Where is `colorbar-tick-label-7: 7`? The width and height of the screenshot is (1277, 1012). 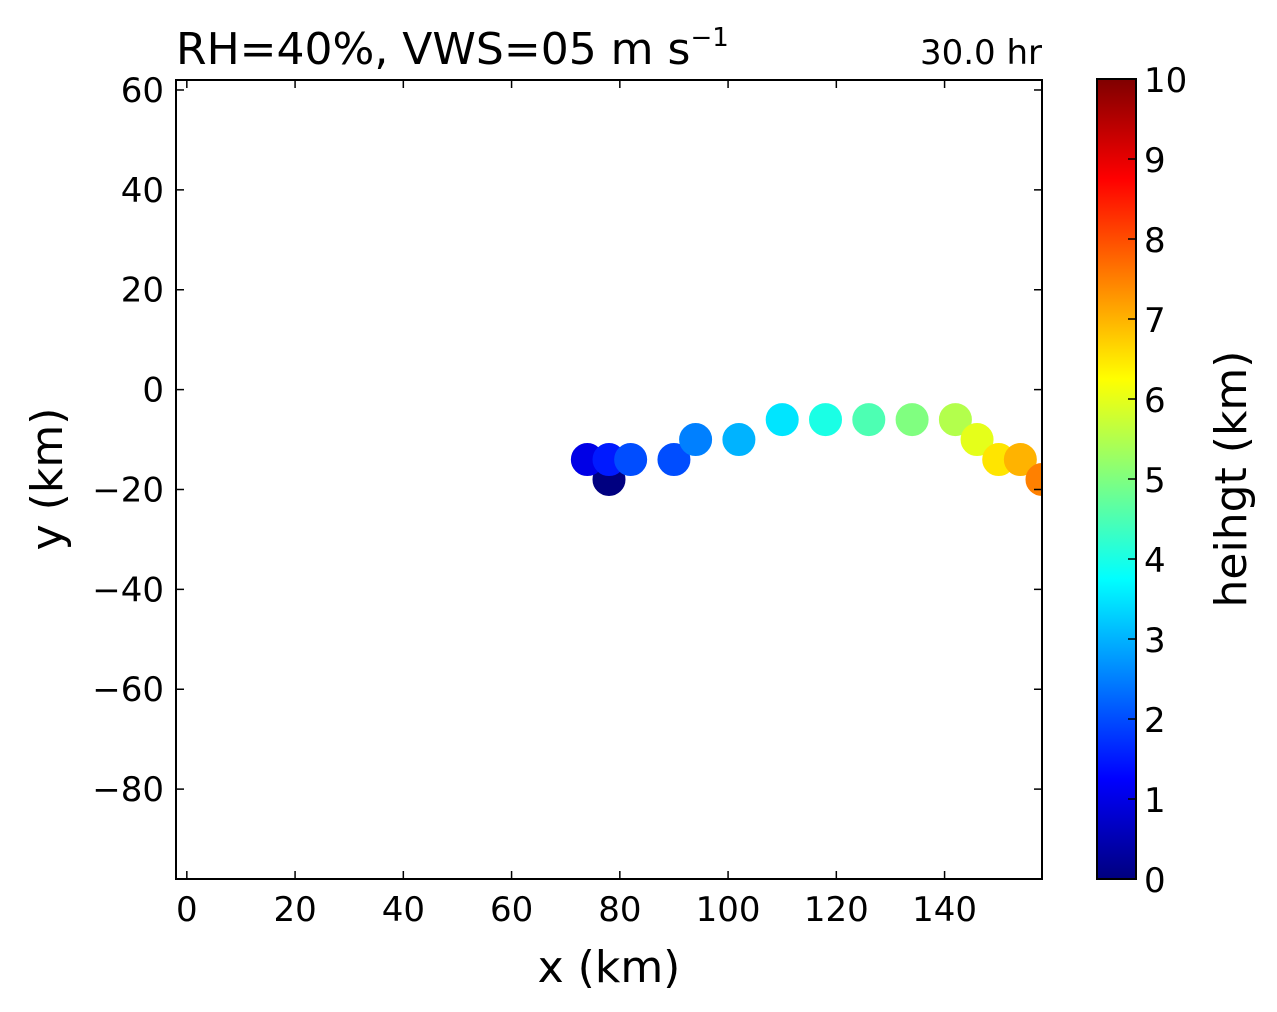 colorbar-tick-label-7: 7 is located at coordinates (1155, 321).